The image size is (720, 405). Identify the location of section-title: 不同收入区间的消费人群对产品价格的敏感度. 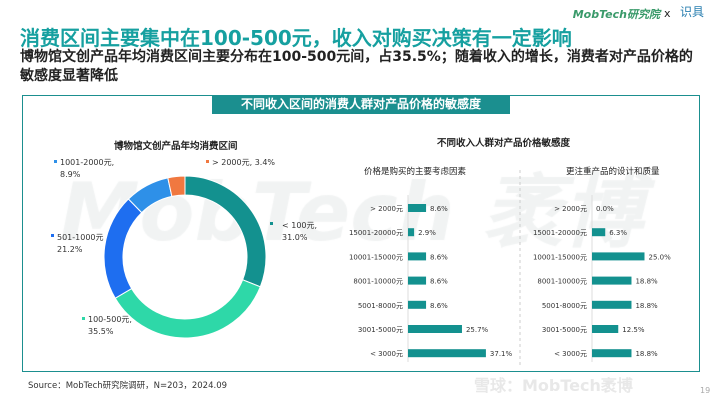
(361, 104).